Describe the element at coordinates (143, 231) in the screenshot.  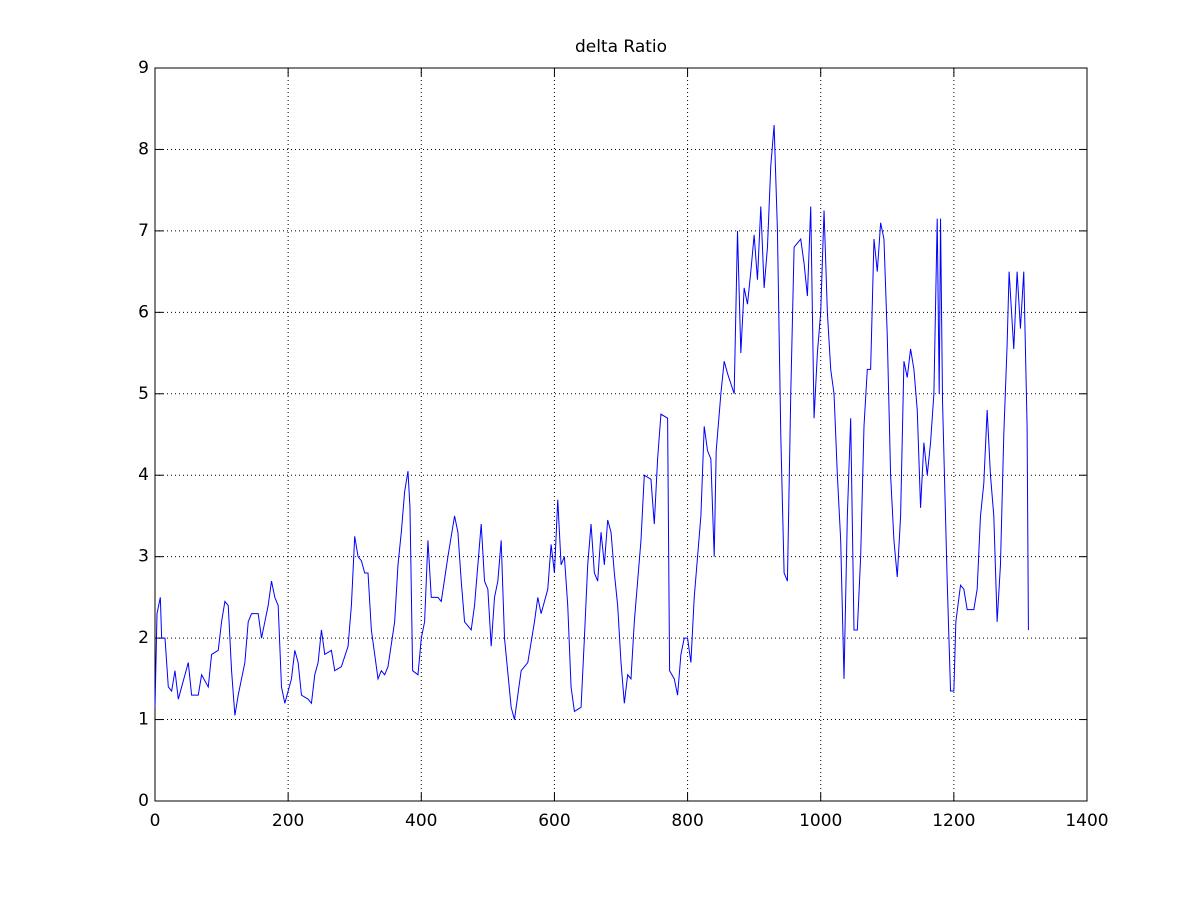
I see `y-tick-label: 7` at that location.